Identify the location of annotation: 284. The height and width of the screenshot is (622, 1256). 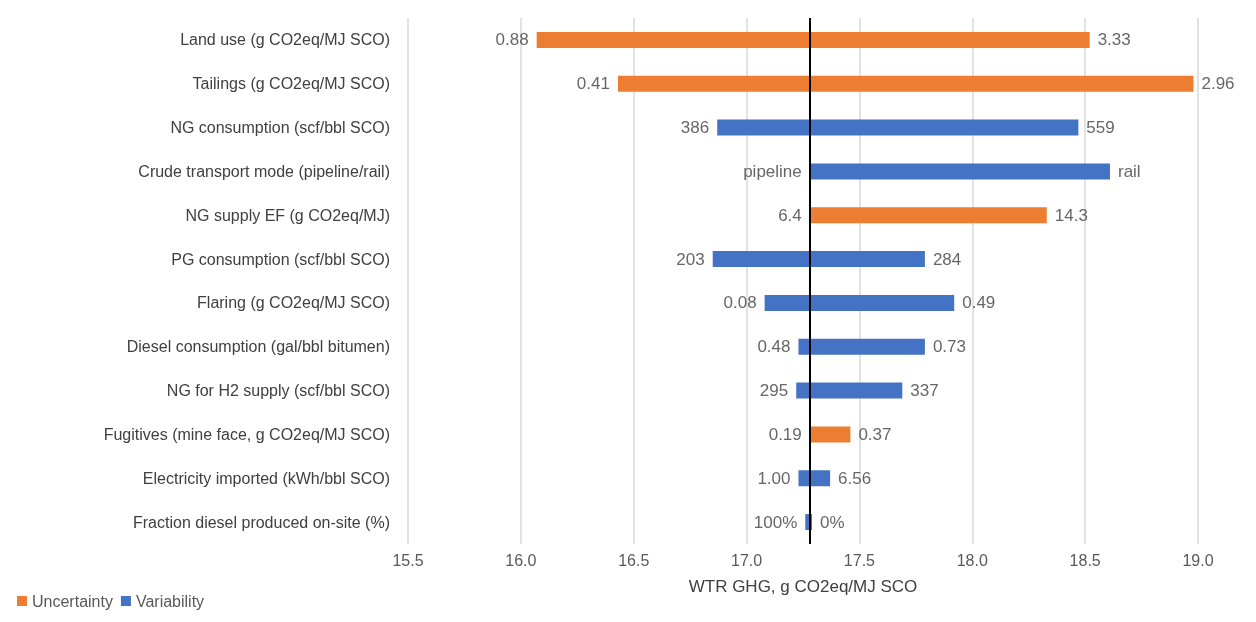
(947, 259).